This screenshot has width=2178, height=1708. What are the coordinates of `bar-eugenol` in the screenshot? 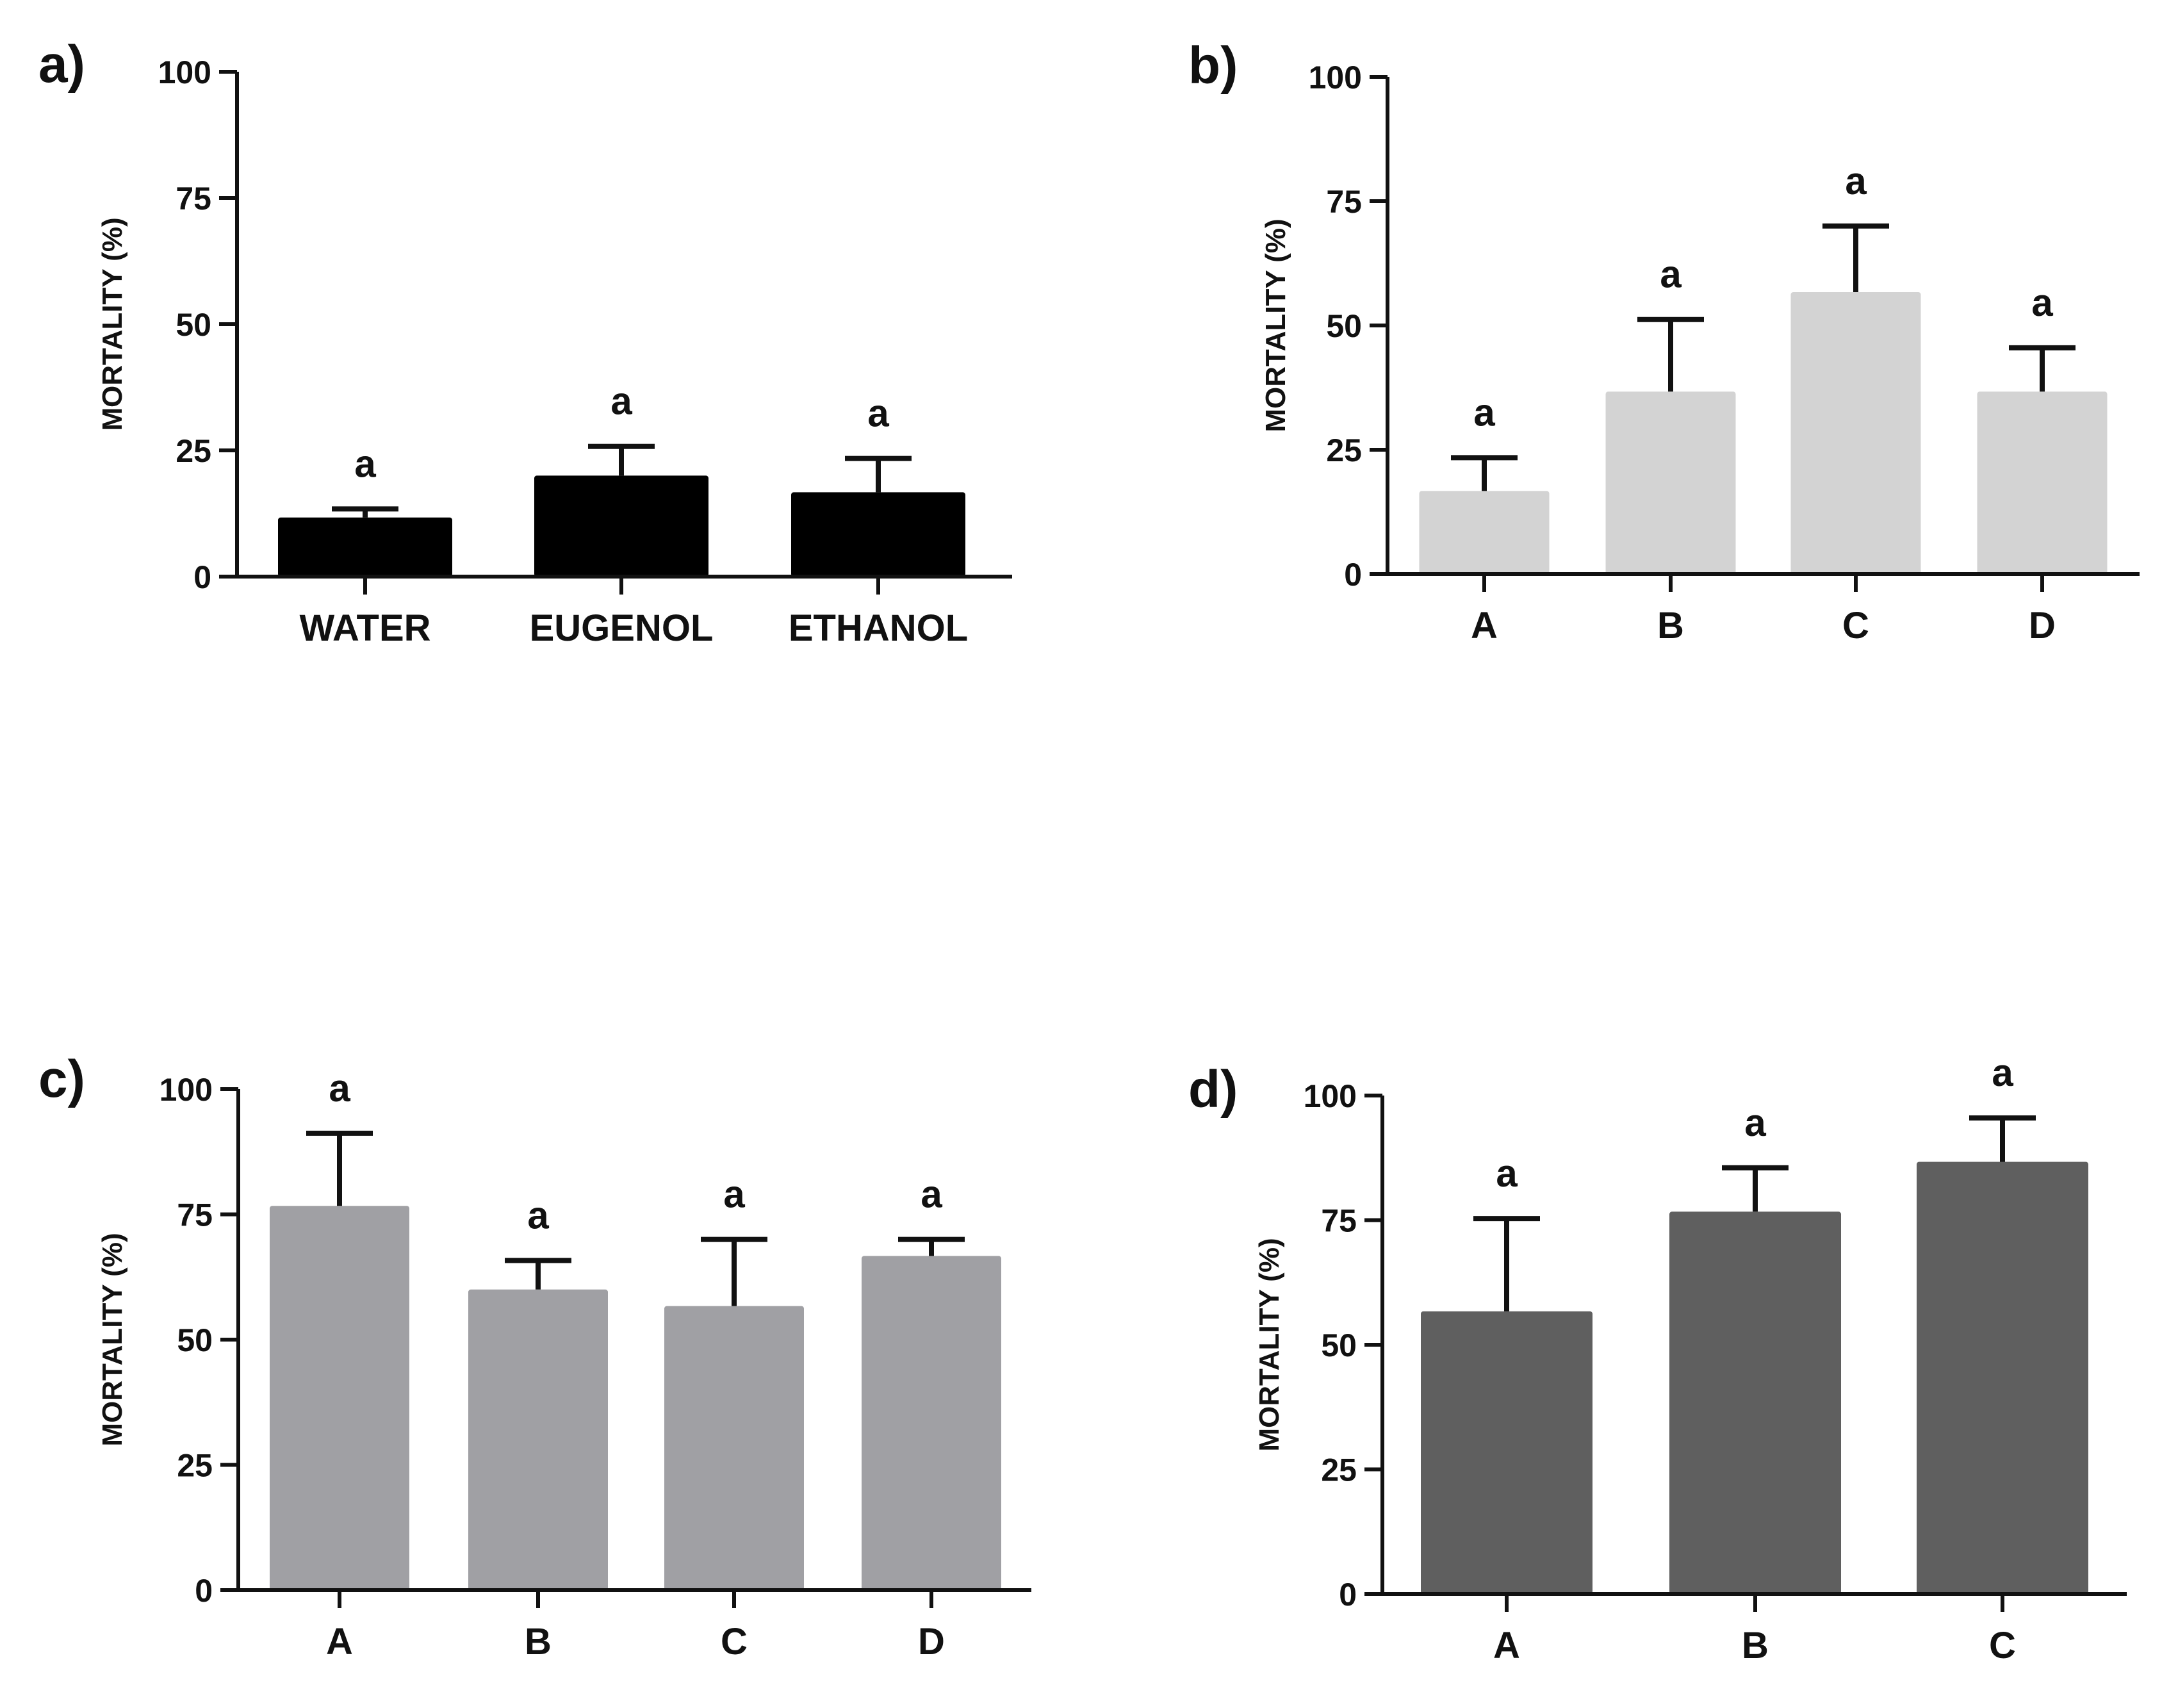 It's located at (621, 526).